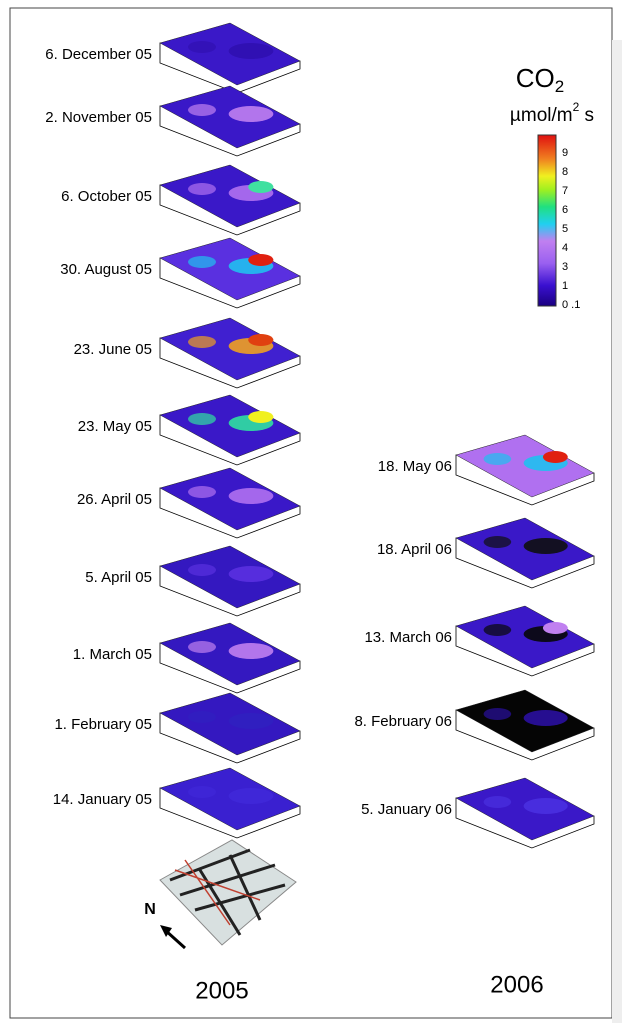 This screenshot has width=622, height=1028. Describe the element at coordinates (565, 153) in the screenshot. I see `colorbar-tick-label: 9` at that location.